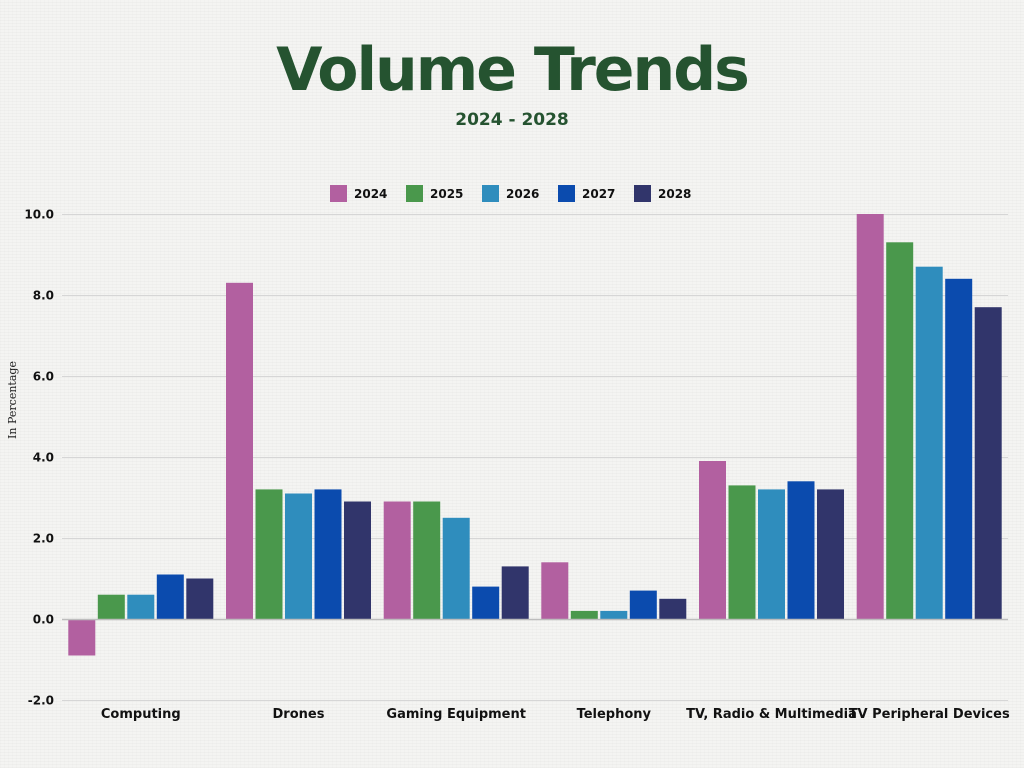 The image size is (1024, 768). I want to click on x-category-label: TV, Radio & Multimedia, so click(771, 714).